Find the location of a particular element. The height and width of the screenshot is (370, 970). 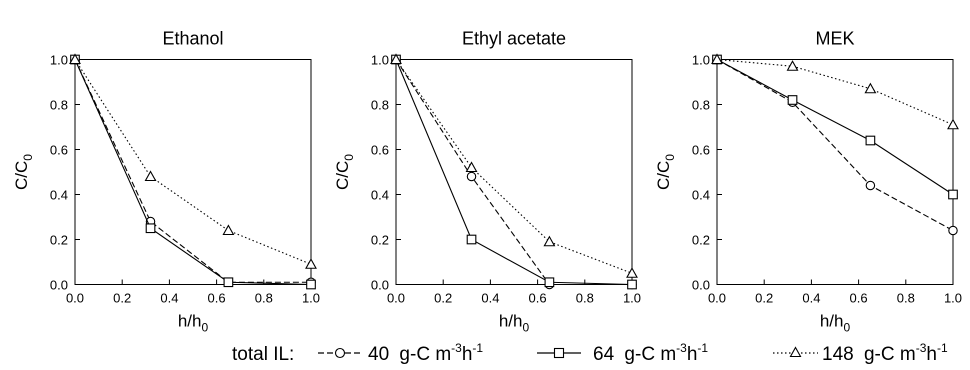

legend-marker-s40 is located at coordinates (340, 353).